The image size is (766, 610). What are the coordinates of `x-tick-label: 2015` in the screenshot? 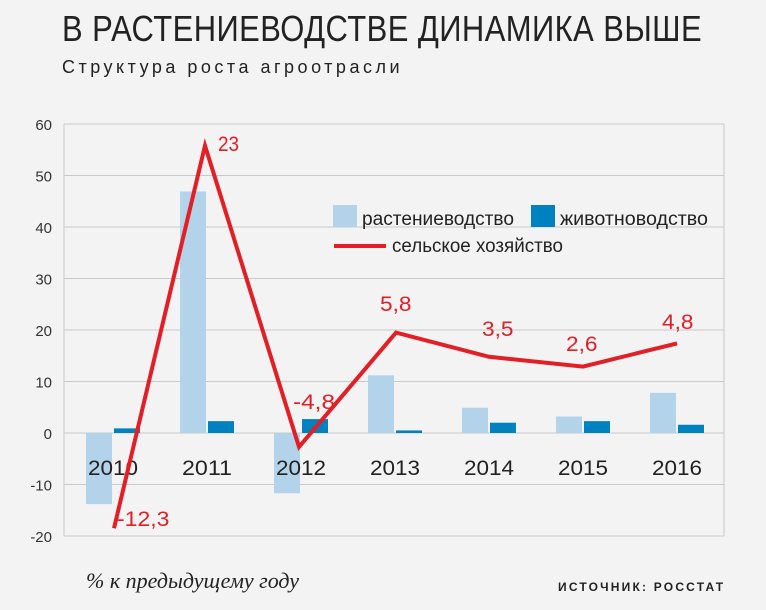 It's located at (583, 468).